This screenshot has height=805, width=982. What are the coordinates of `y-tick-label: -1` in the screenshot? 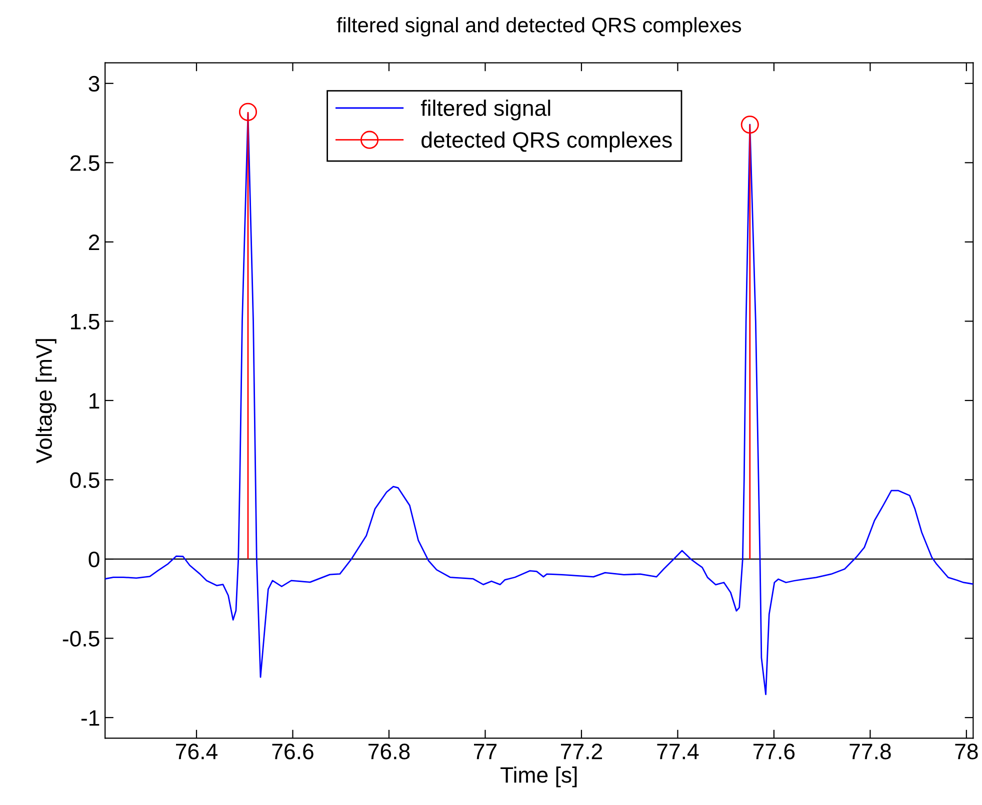 It's located at (90, 718).